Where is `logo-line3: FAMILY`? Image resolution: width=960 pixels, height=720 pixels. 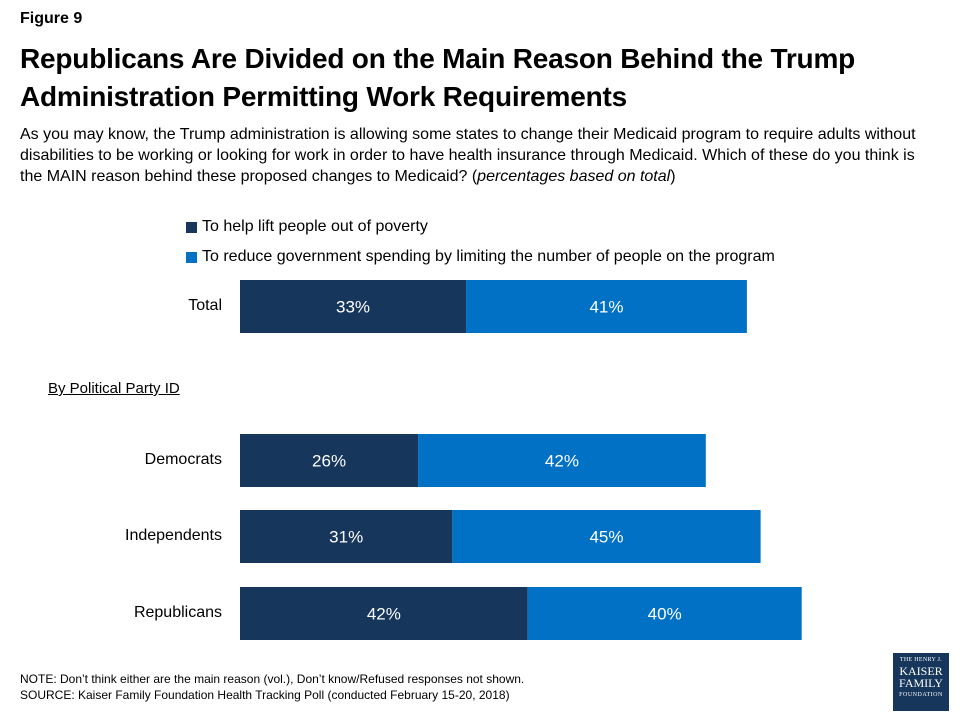 logo-line3: FAMILY is located at coordinates (921, 683).